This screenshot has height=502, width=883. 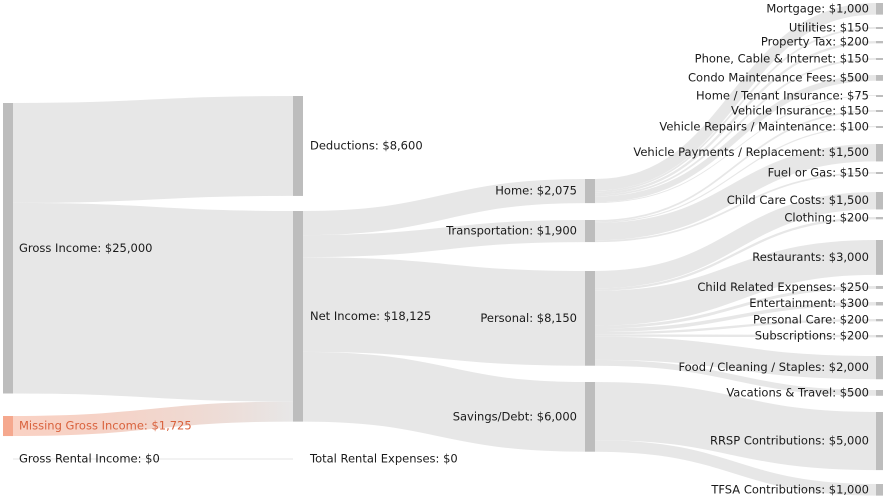 I want to click on node-label-vehins: Vehicle Insurance: $150, so click(x=800, y=111).